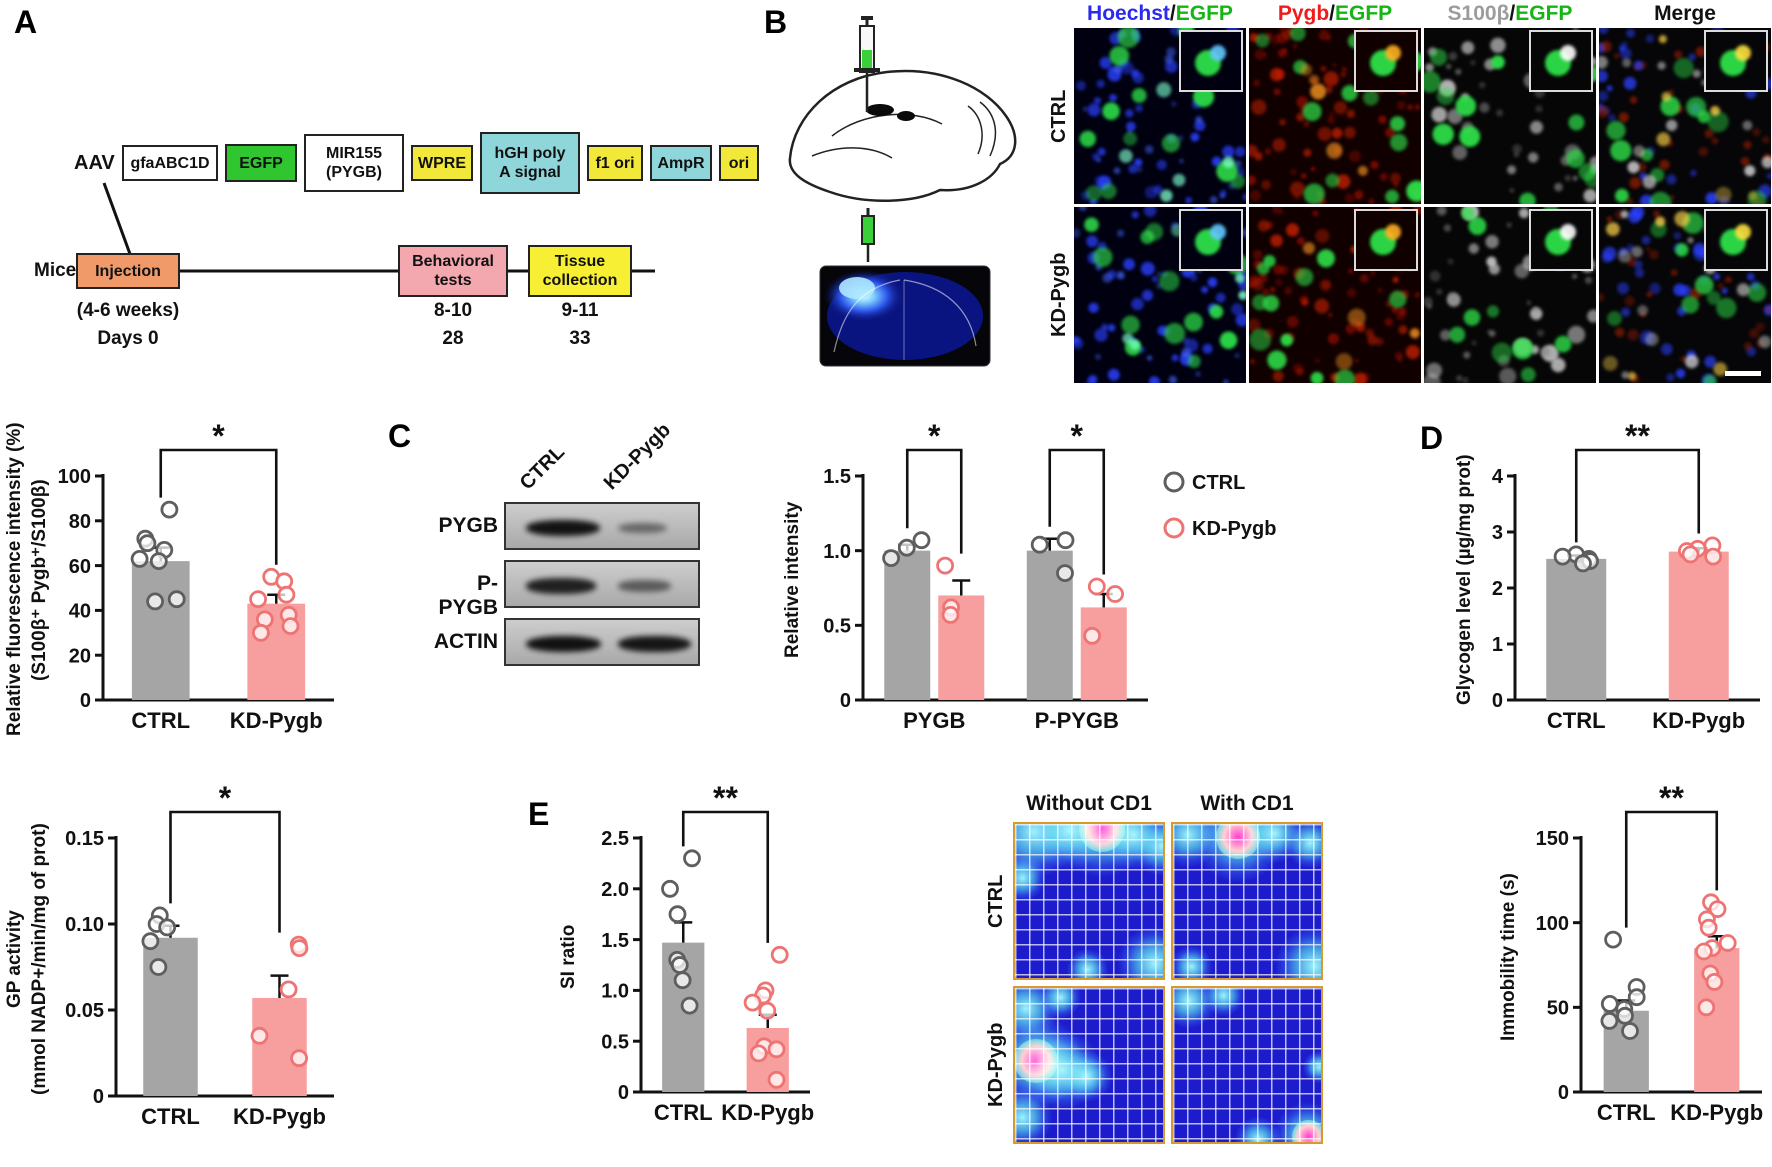 The image size is (1772, 1167). I want to click on timeline-day: Days 0, so click(128, 338).